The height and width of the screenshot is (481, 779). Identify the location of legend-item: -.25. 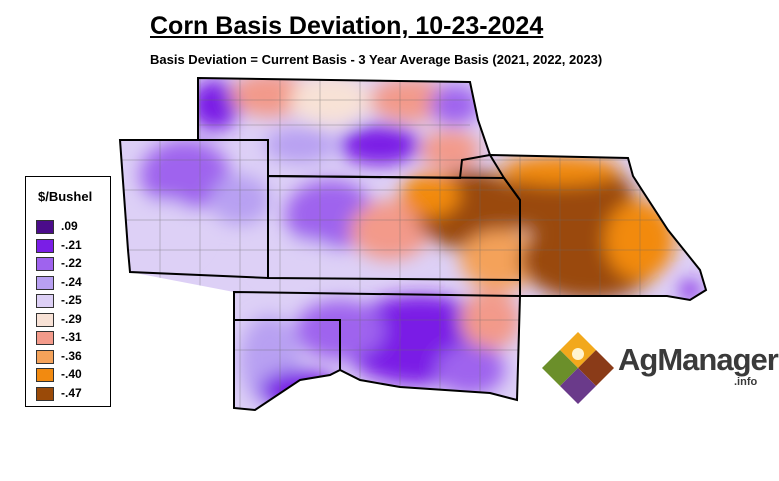
(73, 301).